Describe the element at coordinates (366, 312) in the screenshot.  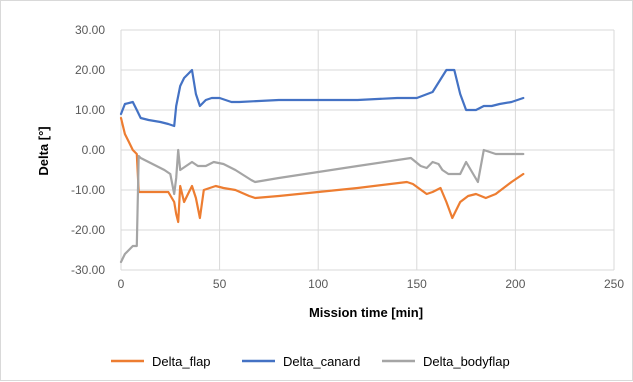
I see `x-axis-title: Mission time [min]` at that location.